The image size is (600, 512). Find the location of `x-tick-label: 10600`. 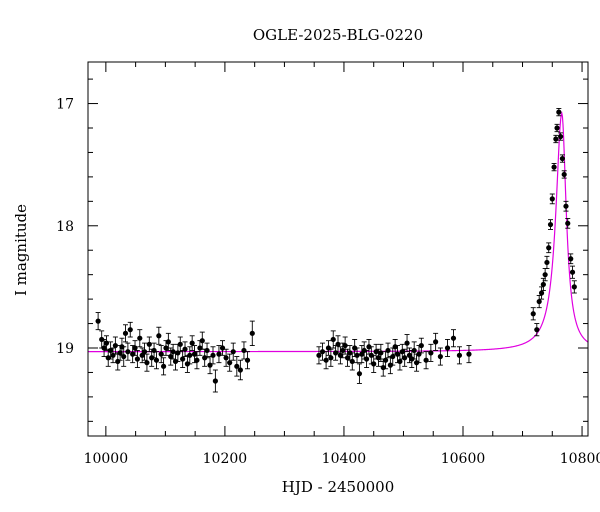

x-tick-label: 10600 is located at coordinates (463, 459).